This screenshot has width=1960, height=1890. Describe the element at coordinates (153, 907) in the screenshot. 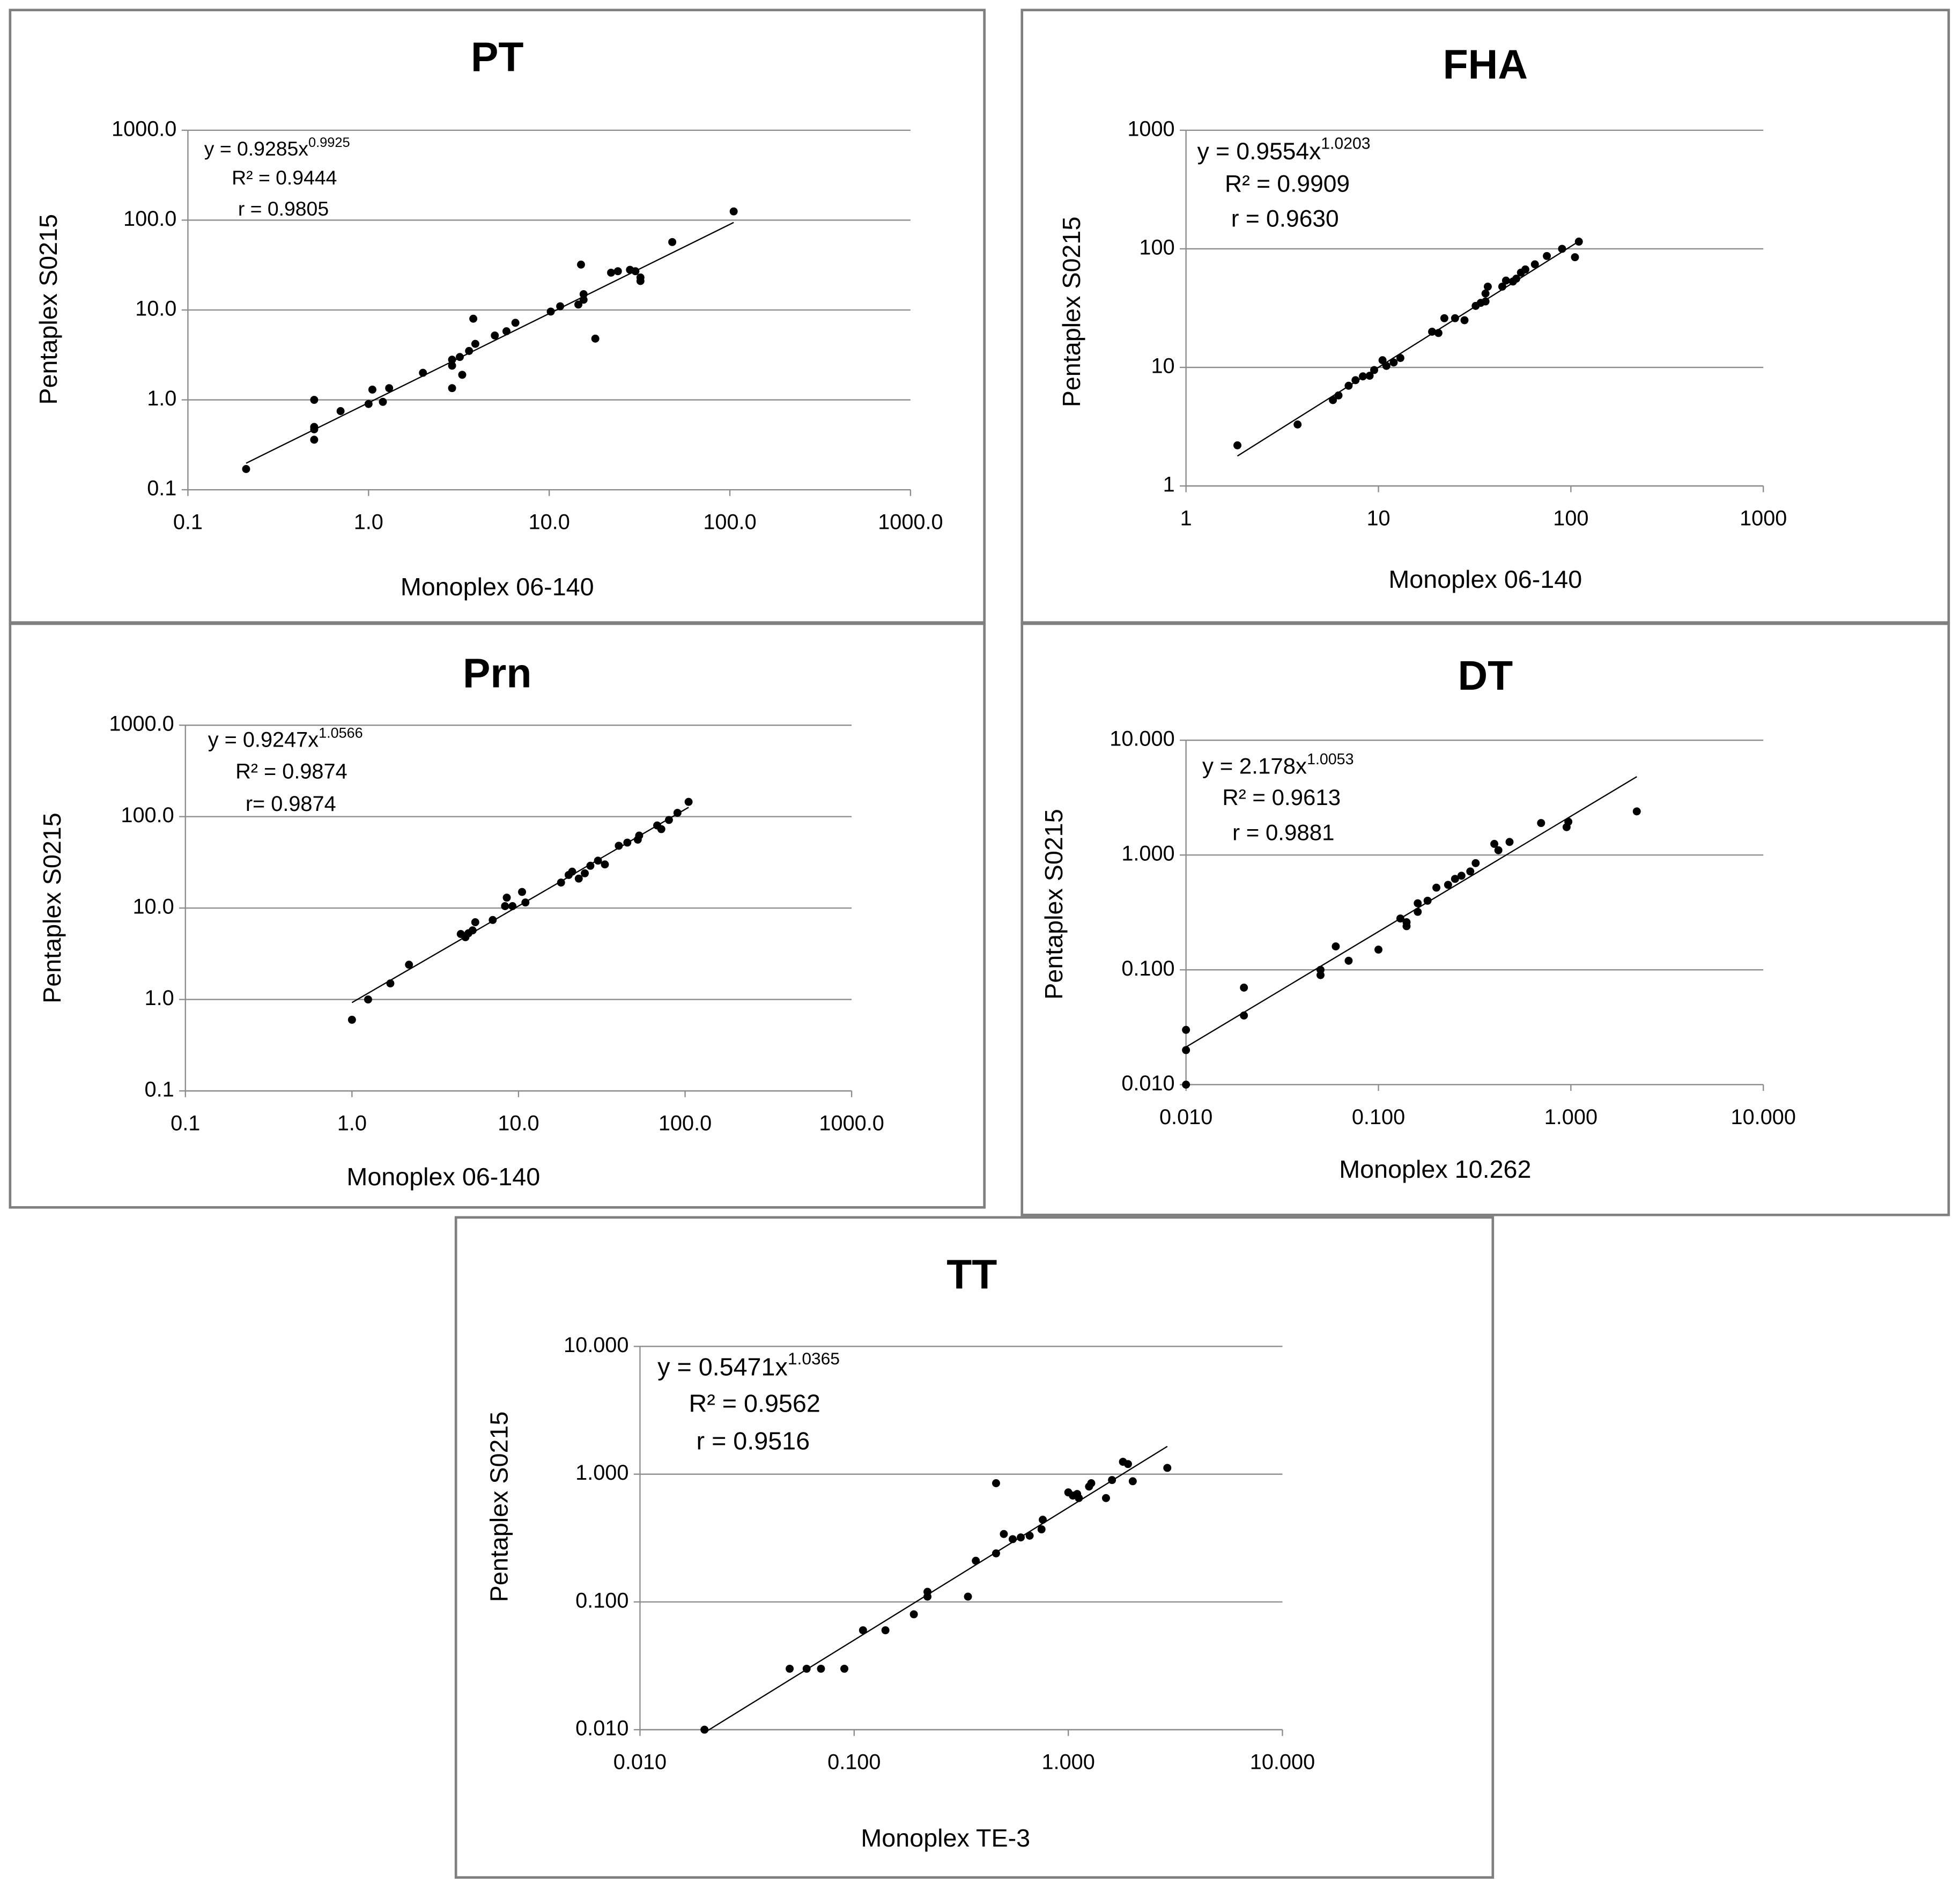

I see `y-tick-label: 10.0` at that location.